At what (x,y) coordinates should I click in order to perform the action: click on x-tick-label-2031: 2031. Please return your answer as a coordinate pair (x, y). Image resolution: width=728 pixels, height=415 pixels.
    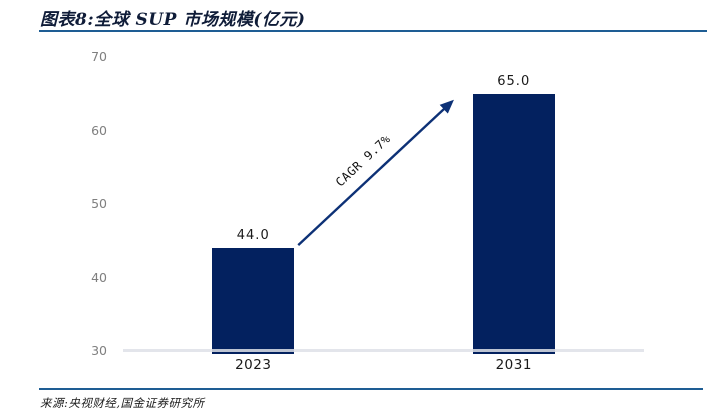
    Looking at the image, I should click on (513, 365).